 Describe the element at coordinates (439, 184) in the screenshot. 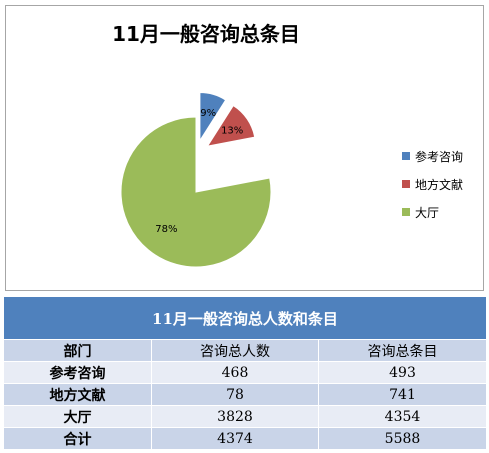

I see `legend-label: 地方文献` at that location.